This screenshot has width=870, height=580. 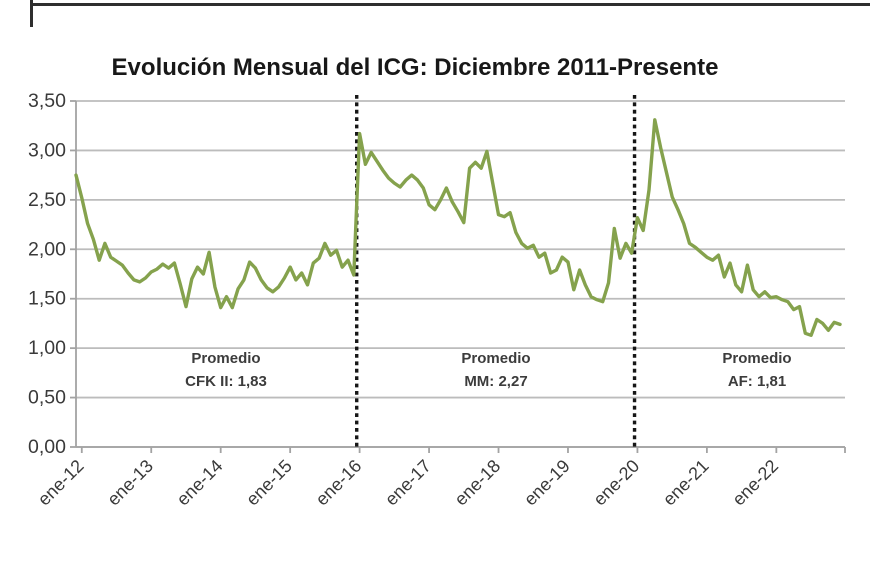 What do you see at coordinates (269, 483) in the screenshot?
I see `x-tick-label: ene-15` at bounding box center [269, 483].